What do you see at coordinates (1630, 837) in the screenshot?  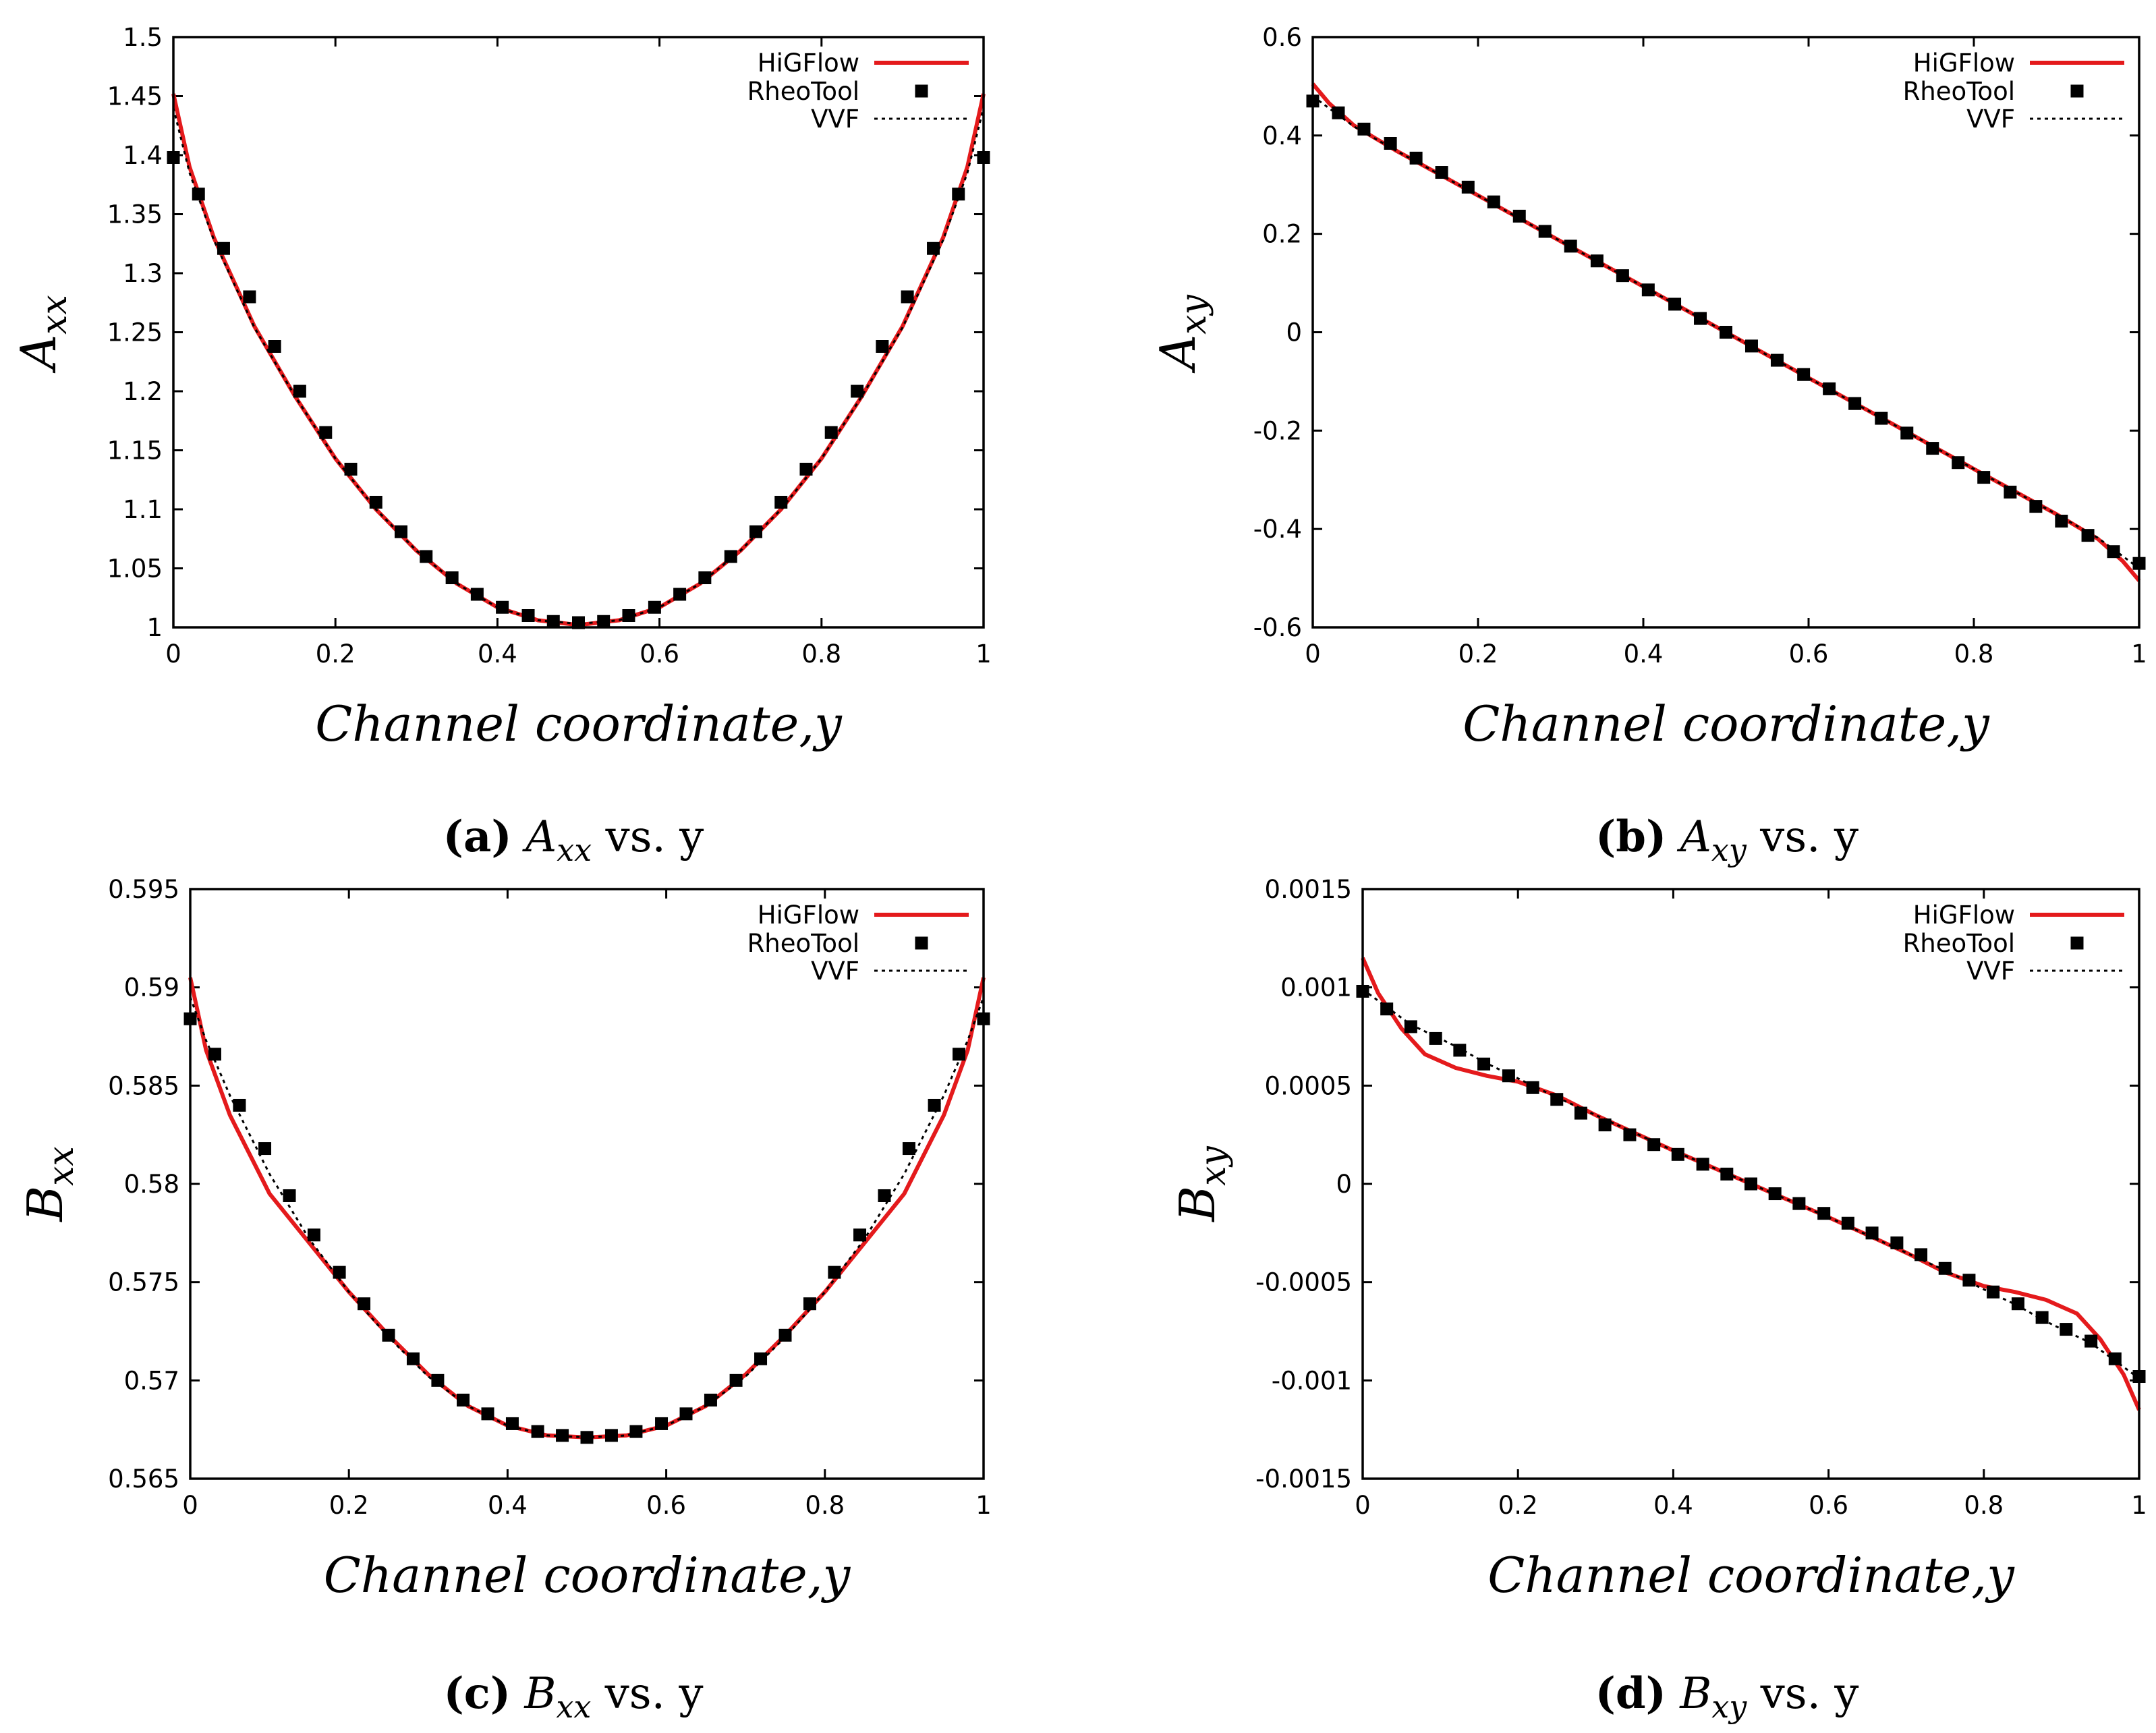 I see `caption-letter: (b)` at bounding box center [1630, 837].